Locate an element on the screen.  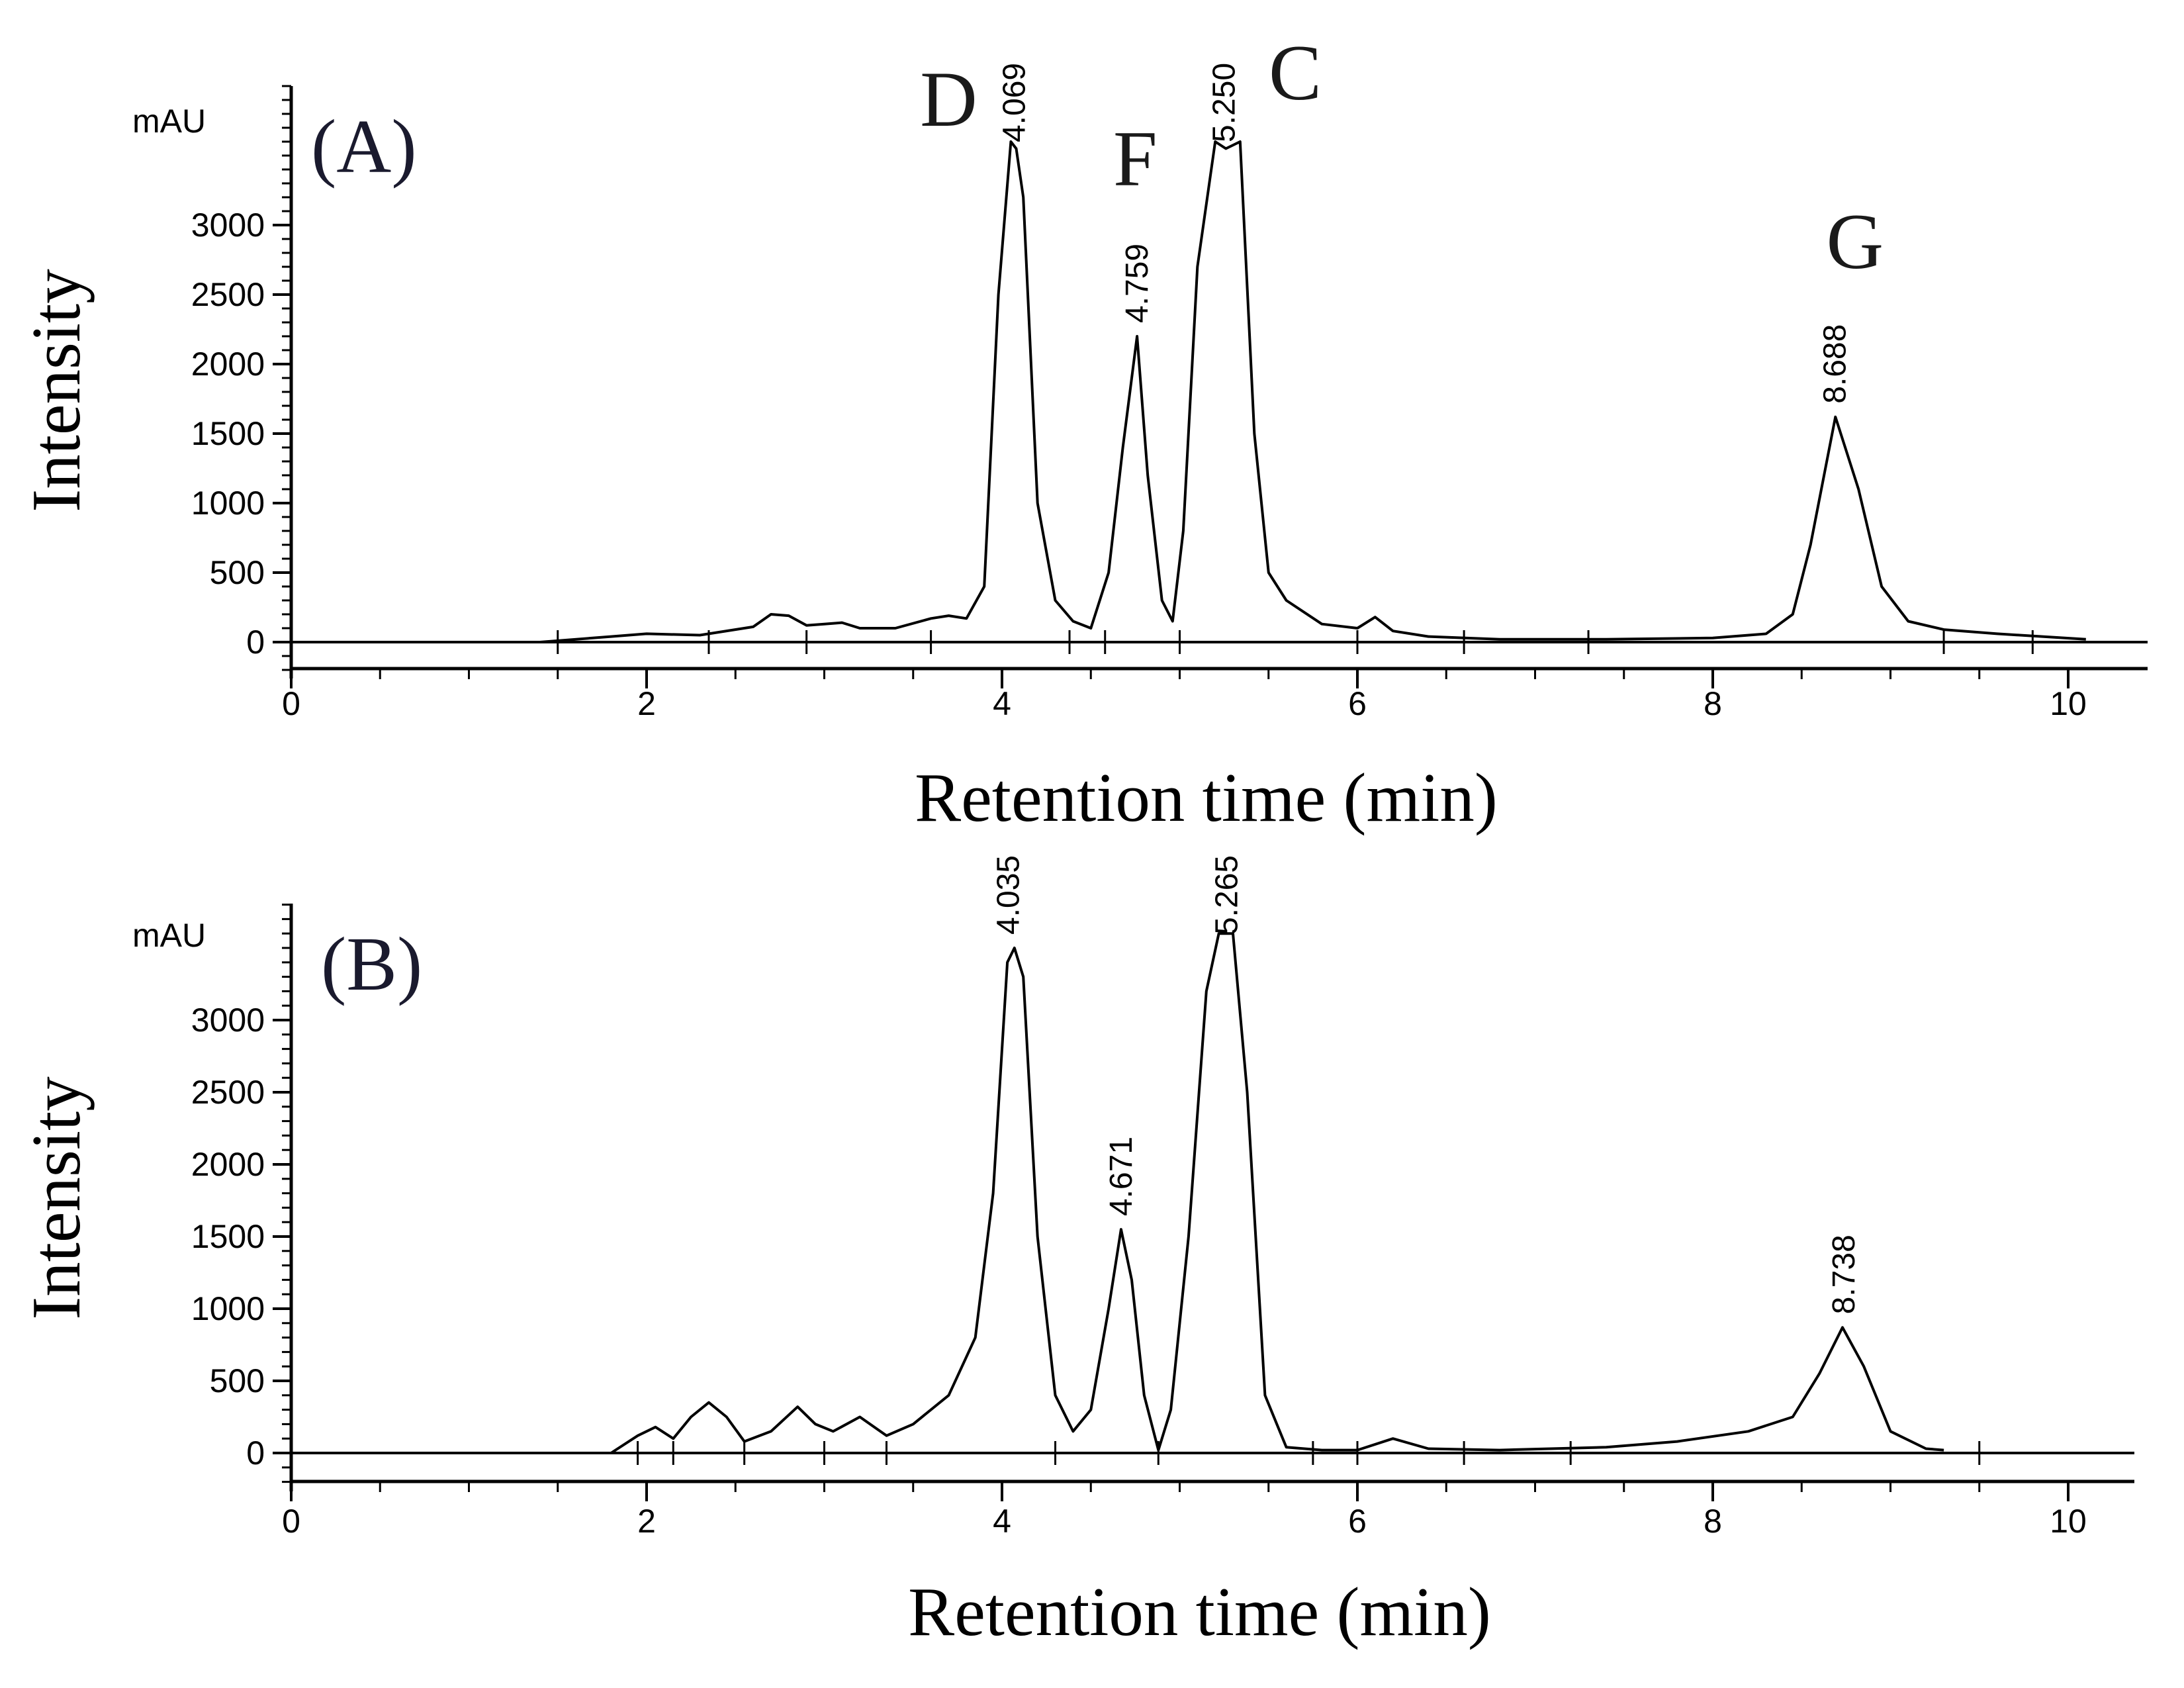
peak-letter: D is located at coordinates (949, 99).